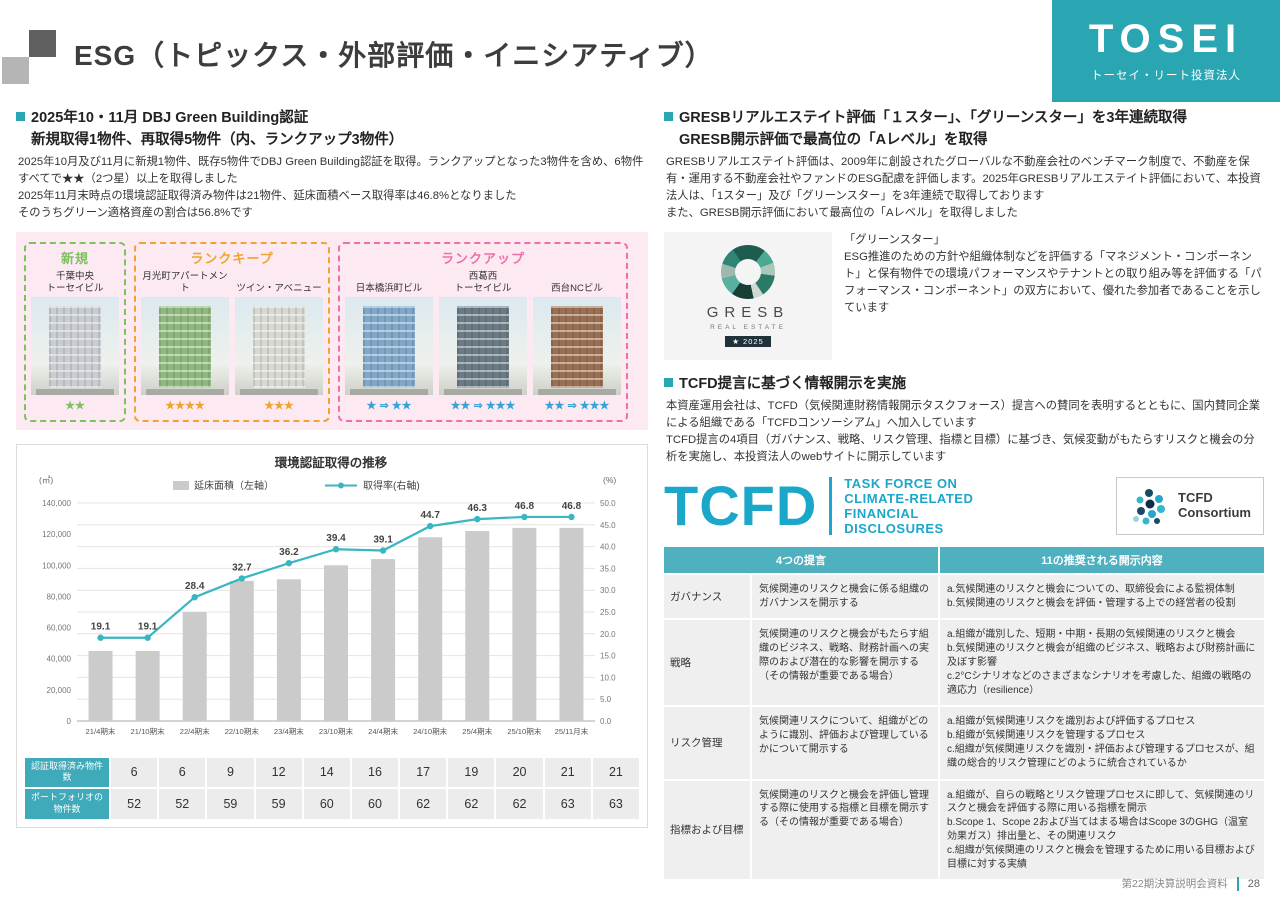 This screenshot has height=904, width=1280. Describe the element at coordinates (185, 405) in the screenshot. I see `building-stars: ★★★★` at that location.